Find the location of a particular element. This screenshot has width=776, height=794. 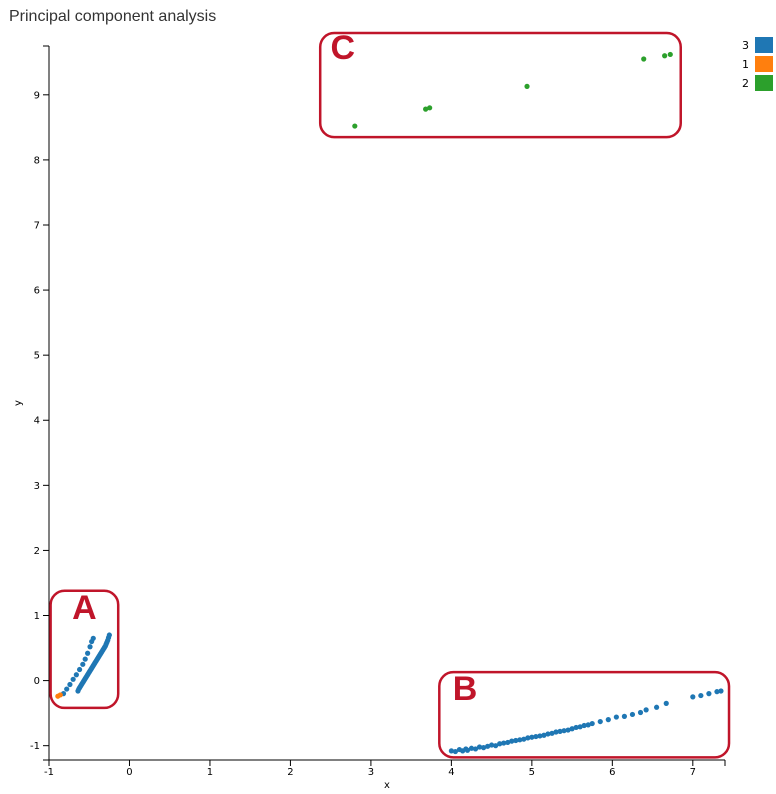

annotation-box-a is located at coordinates (84, 649).